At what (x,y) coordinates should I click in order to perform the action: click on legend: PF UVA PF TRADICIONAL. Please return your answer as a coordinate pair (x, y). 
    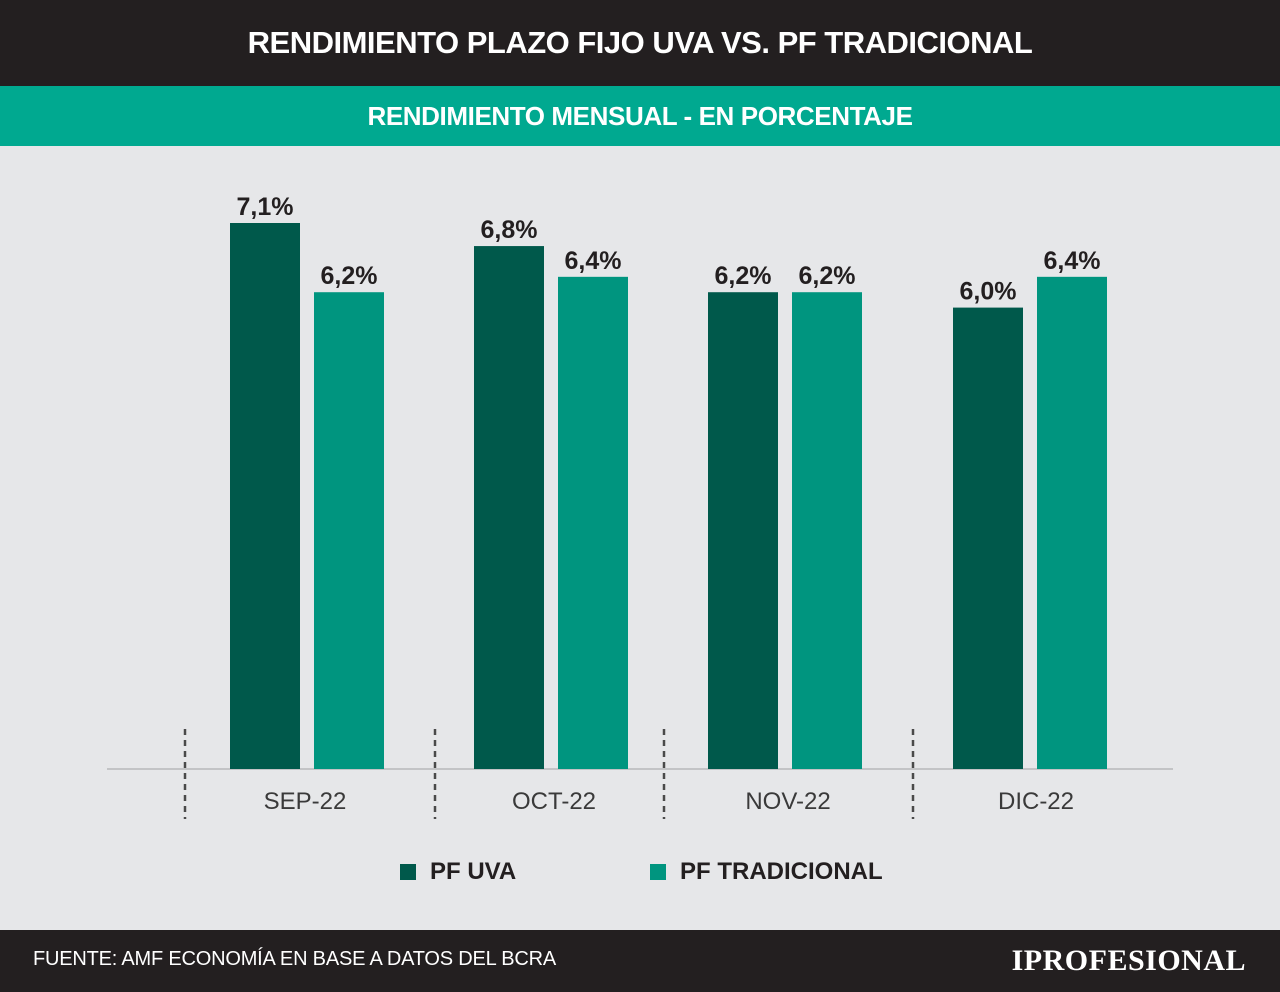
    Looking at the image, I should click on (640, 874).